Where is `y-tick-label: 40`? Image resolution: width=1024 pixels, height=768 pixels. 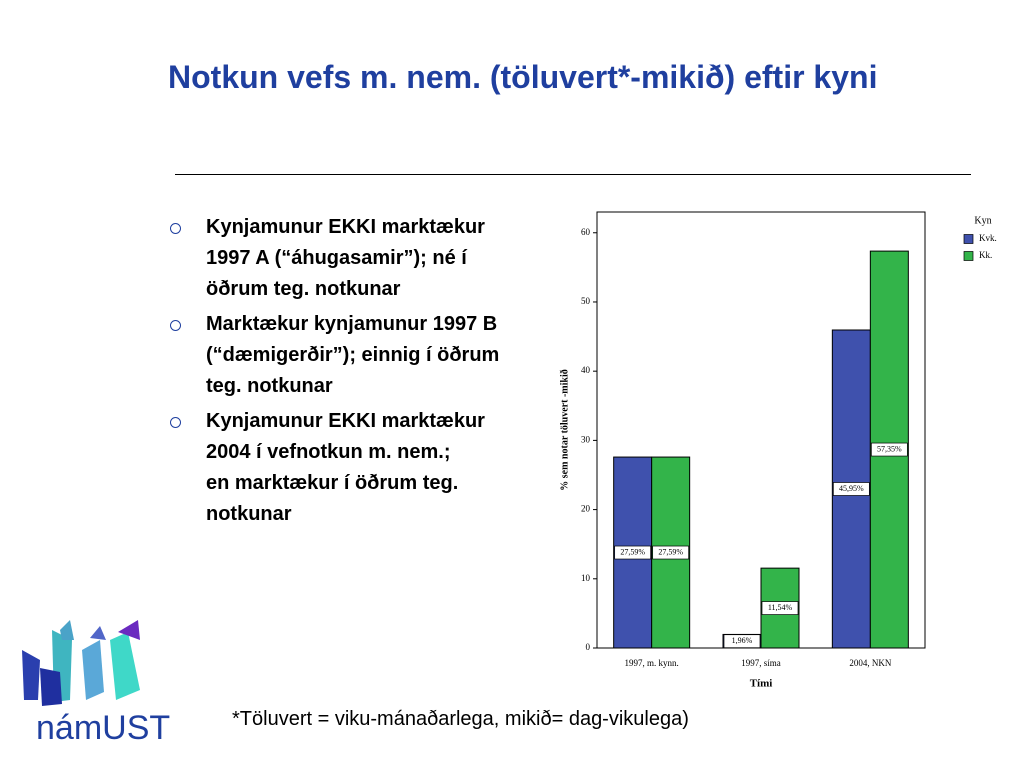 y-tick-label: 40 is located at coordinates (586, 370).